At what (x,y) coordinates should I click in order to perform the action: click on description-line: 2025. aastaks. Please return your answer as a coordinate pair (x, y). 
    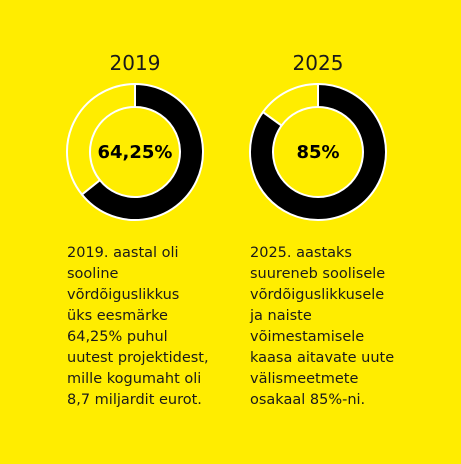
    Looking at the image, I should click on (301, 253).